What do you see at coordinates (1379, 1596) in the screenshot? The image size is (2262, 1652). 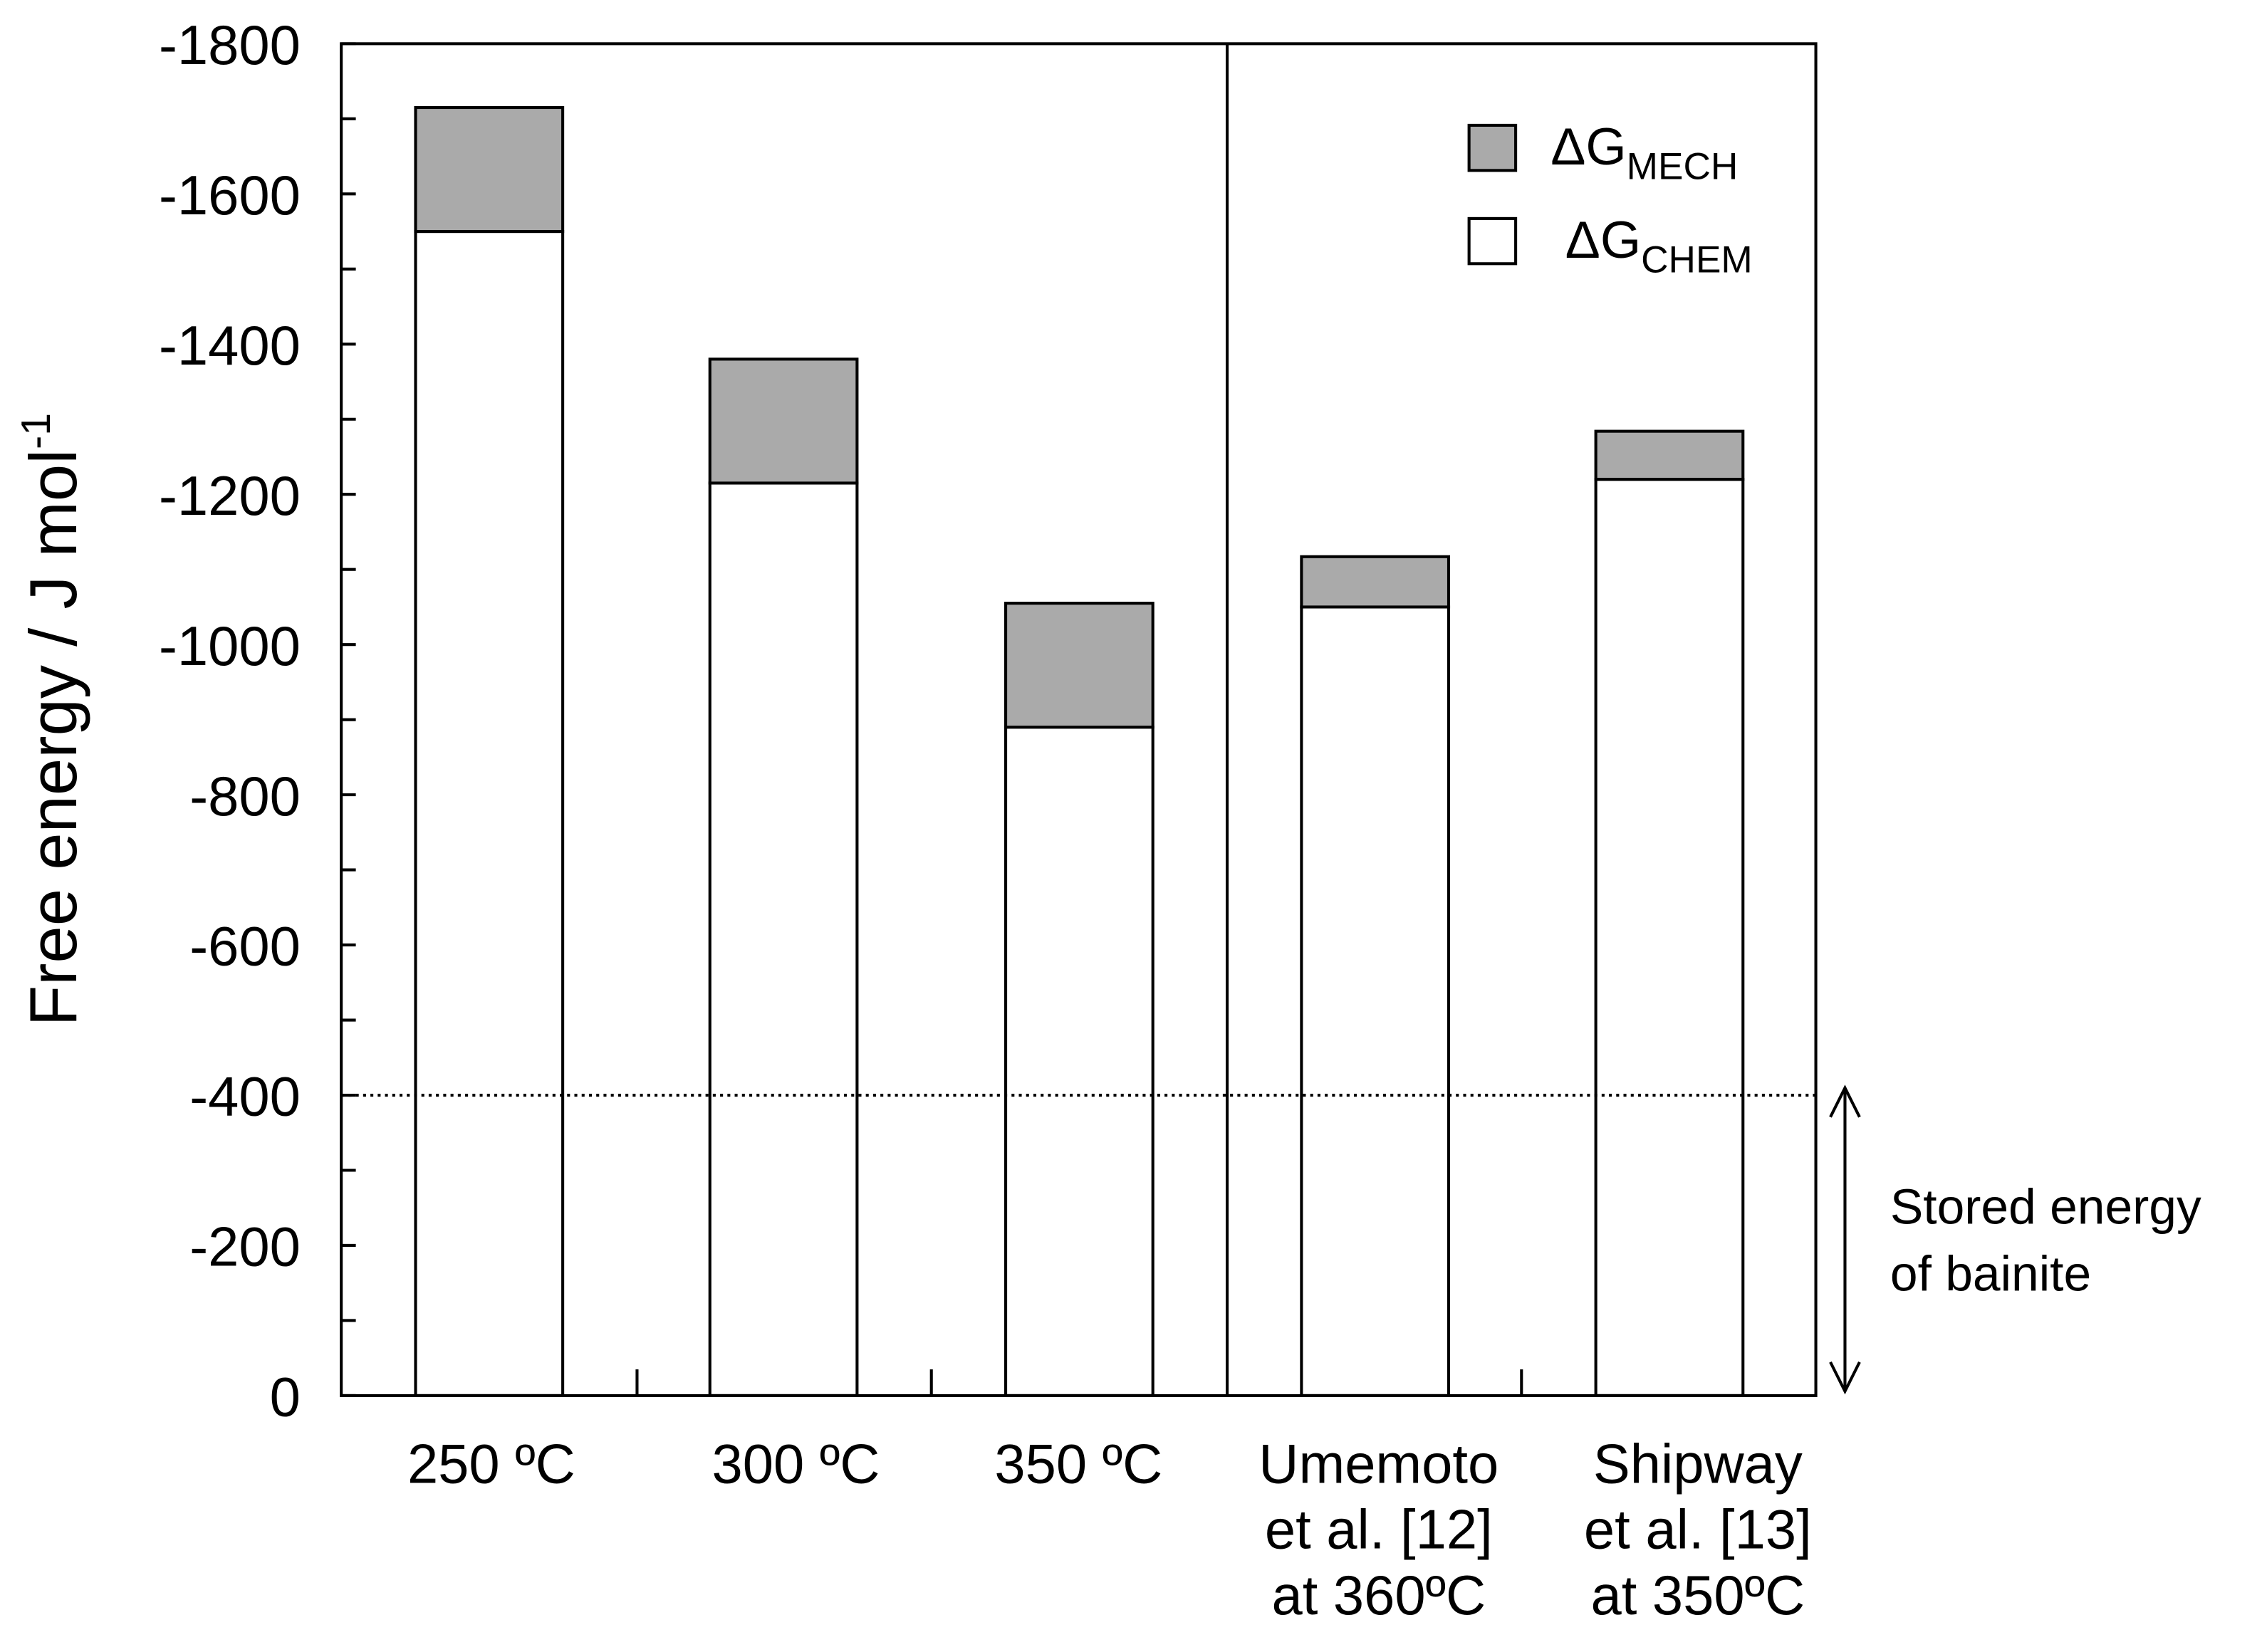 I see `x-category-label: at 360ºC` at bounding box center [1379, 1596].